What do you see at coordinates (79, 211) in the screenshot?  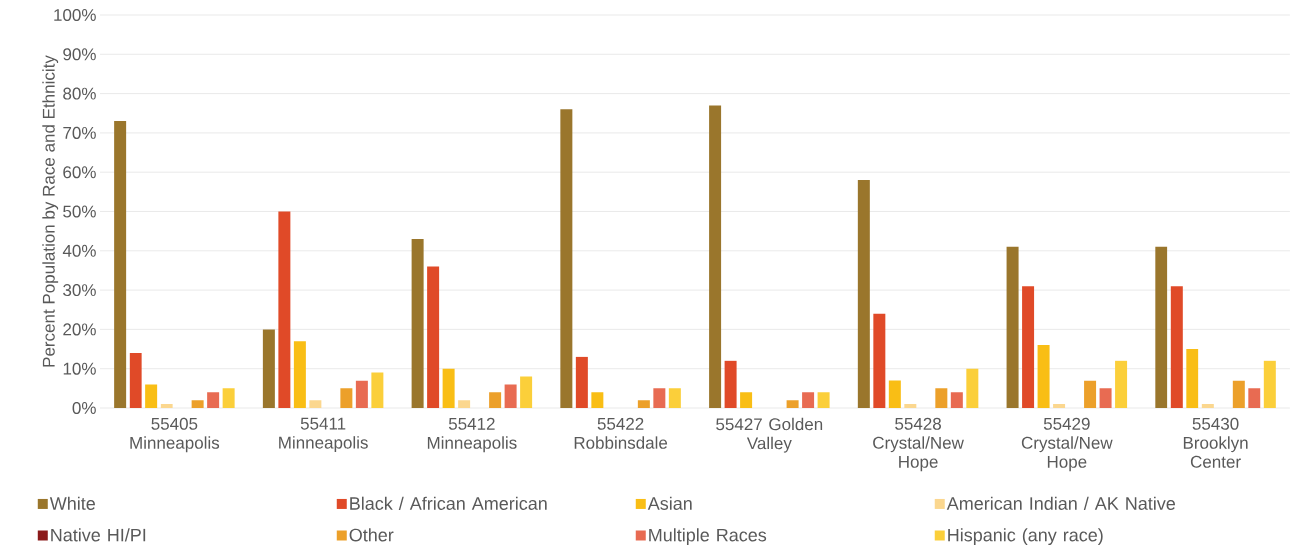 I see `y-tick-label: 50%` at bounding box center [79, 211].